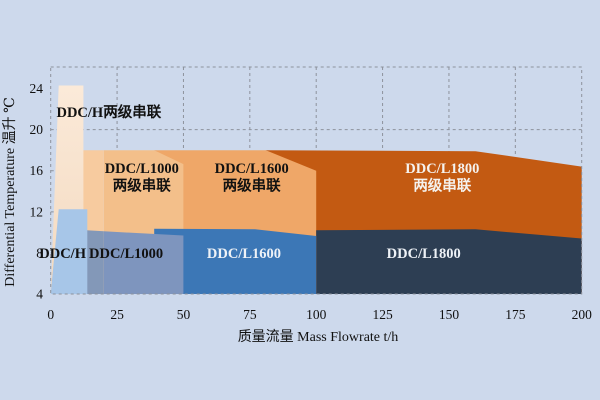  What do you see at coordinates (252, 169) in the screenshot?
I see `region-label-ddc-l1600-two-stage: DDC/L1600` at bounding box center [252, 169].